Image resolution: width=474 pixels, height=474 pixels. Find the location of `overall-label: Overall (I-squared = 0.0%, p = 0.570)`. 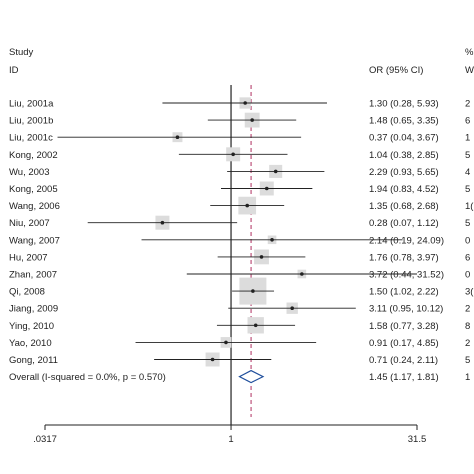

overall-label: Overall (I-squared = 0.0%, p = 0.570) is located at coordinates (87, 377).